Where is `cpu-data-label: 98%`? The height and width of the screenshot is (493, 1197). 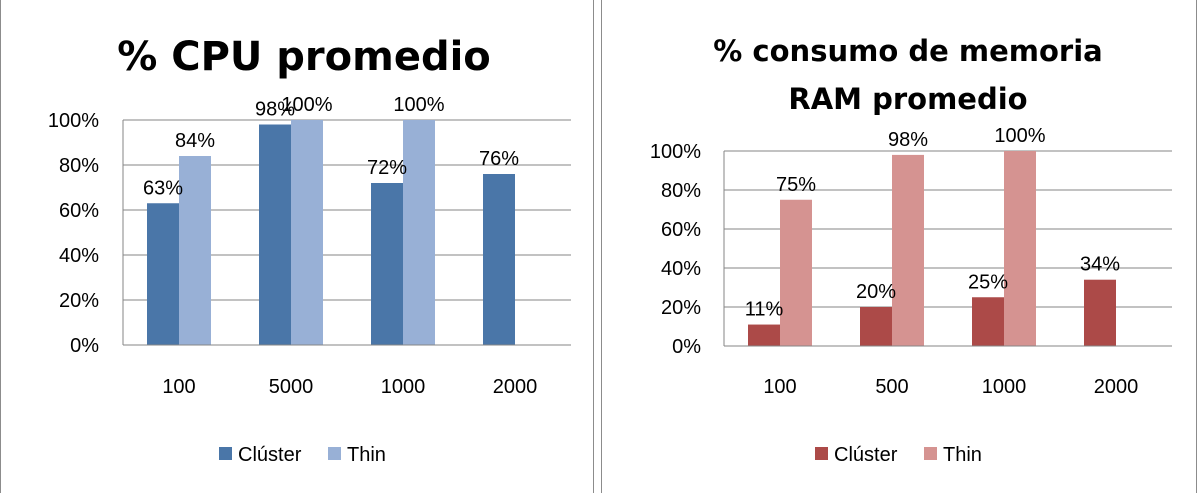 cpu-data-label: 98% is located at coordinates (275, 110).